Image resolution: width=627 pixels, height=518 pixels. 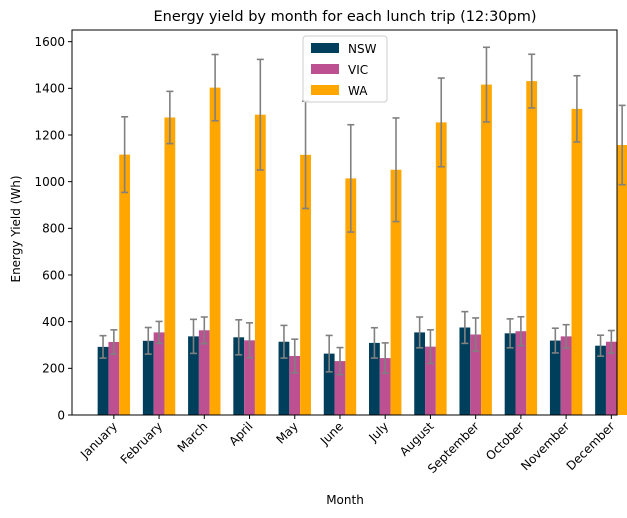 What do you see at coordinates (286, 432) in the screenshot?
I see `x-tick-label: May` at bounding box center [286, 432].